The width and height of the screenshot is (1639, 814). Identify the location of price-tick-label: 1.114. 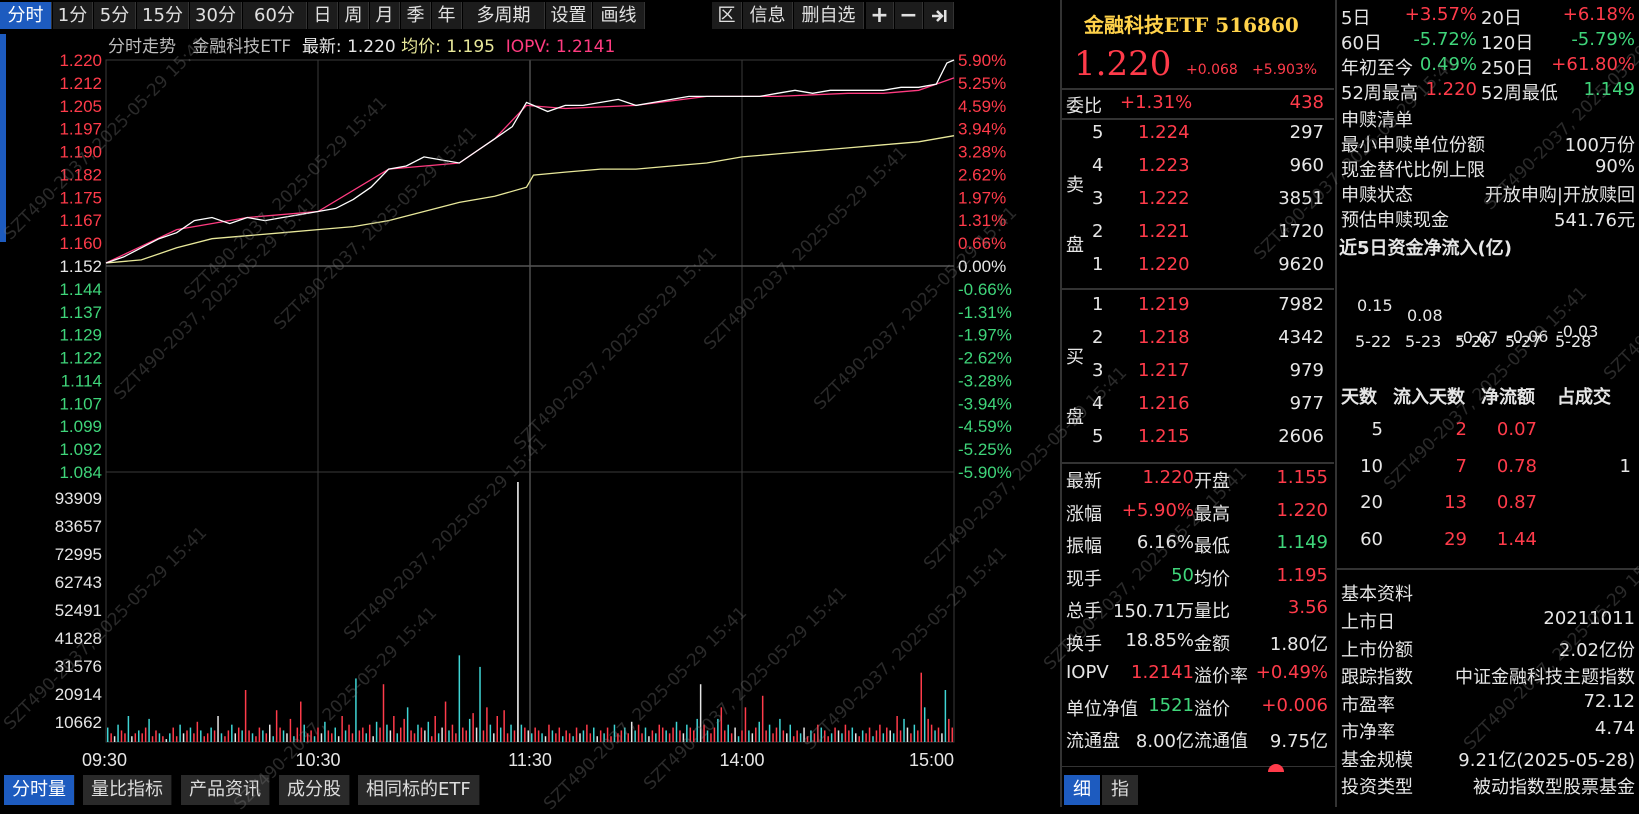
(81, 380).